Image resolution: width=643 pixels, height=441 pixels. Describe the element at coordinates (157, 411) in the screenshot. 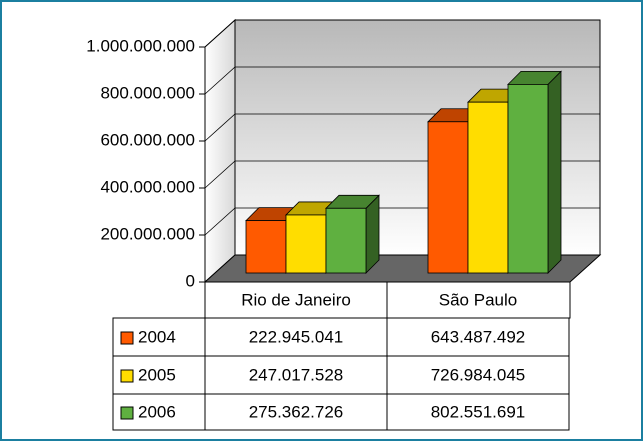

I see `legend-label: 2006` at that location.